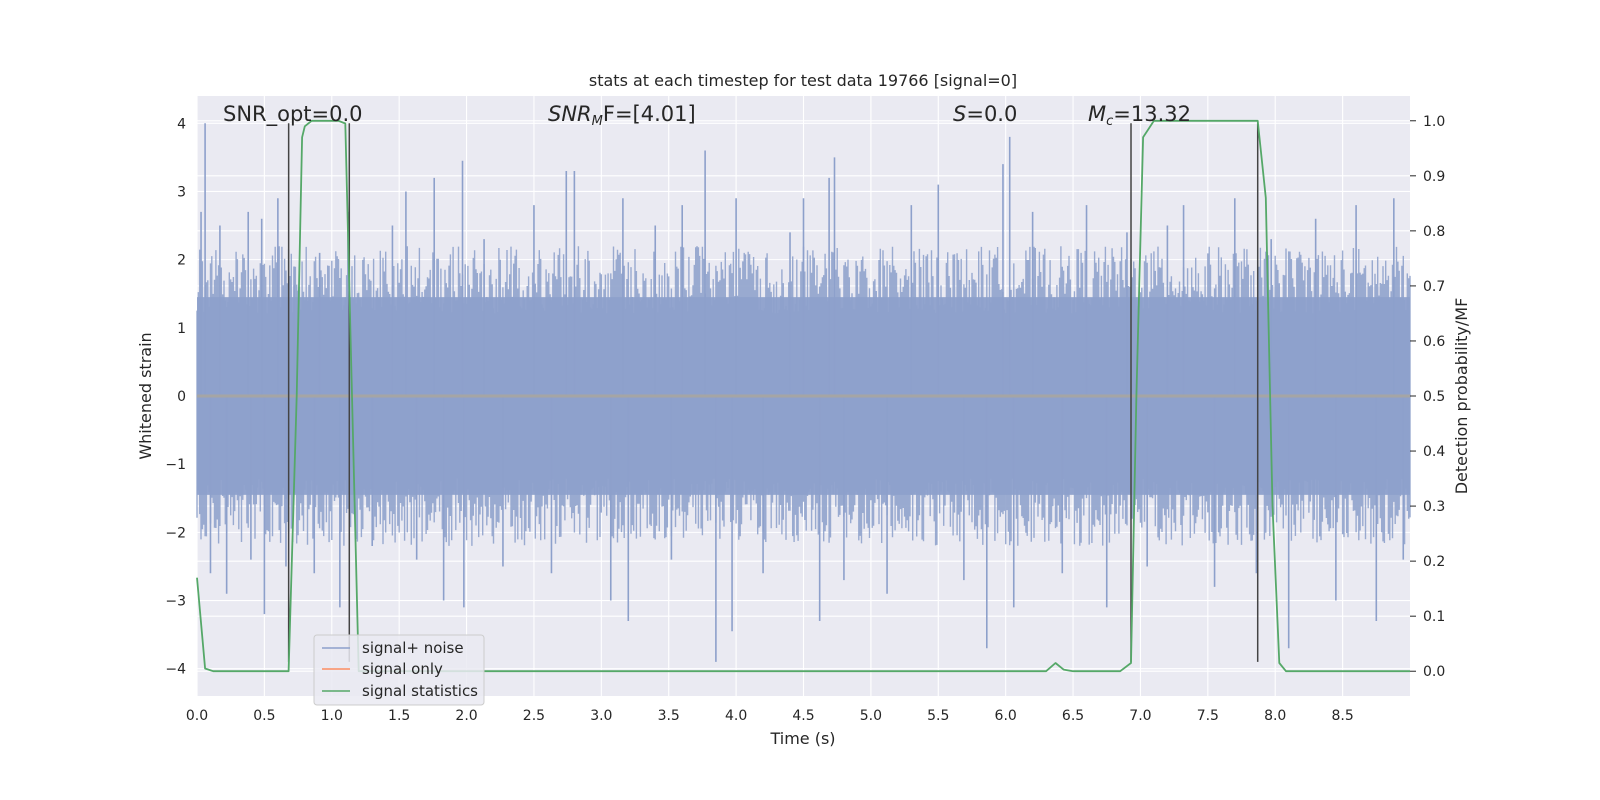 This screenshot has height=800, width=1600. What do you see at coordinates (597, 121) in the screenshot?
I see `snr-mf-sub: M` at bounding box center [597, 121].